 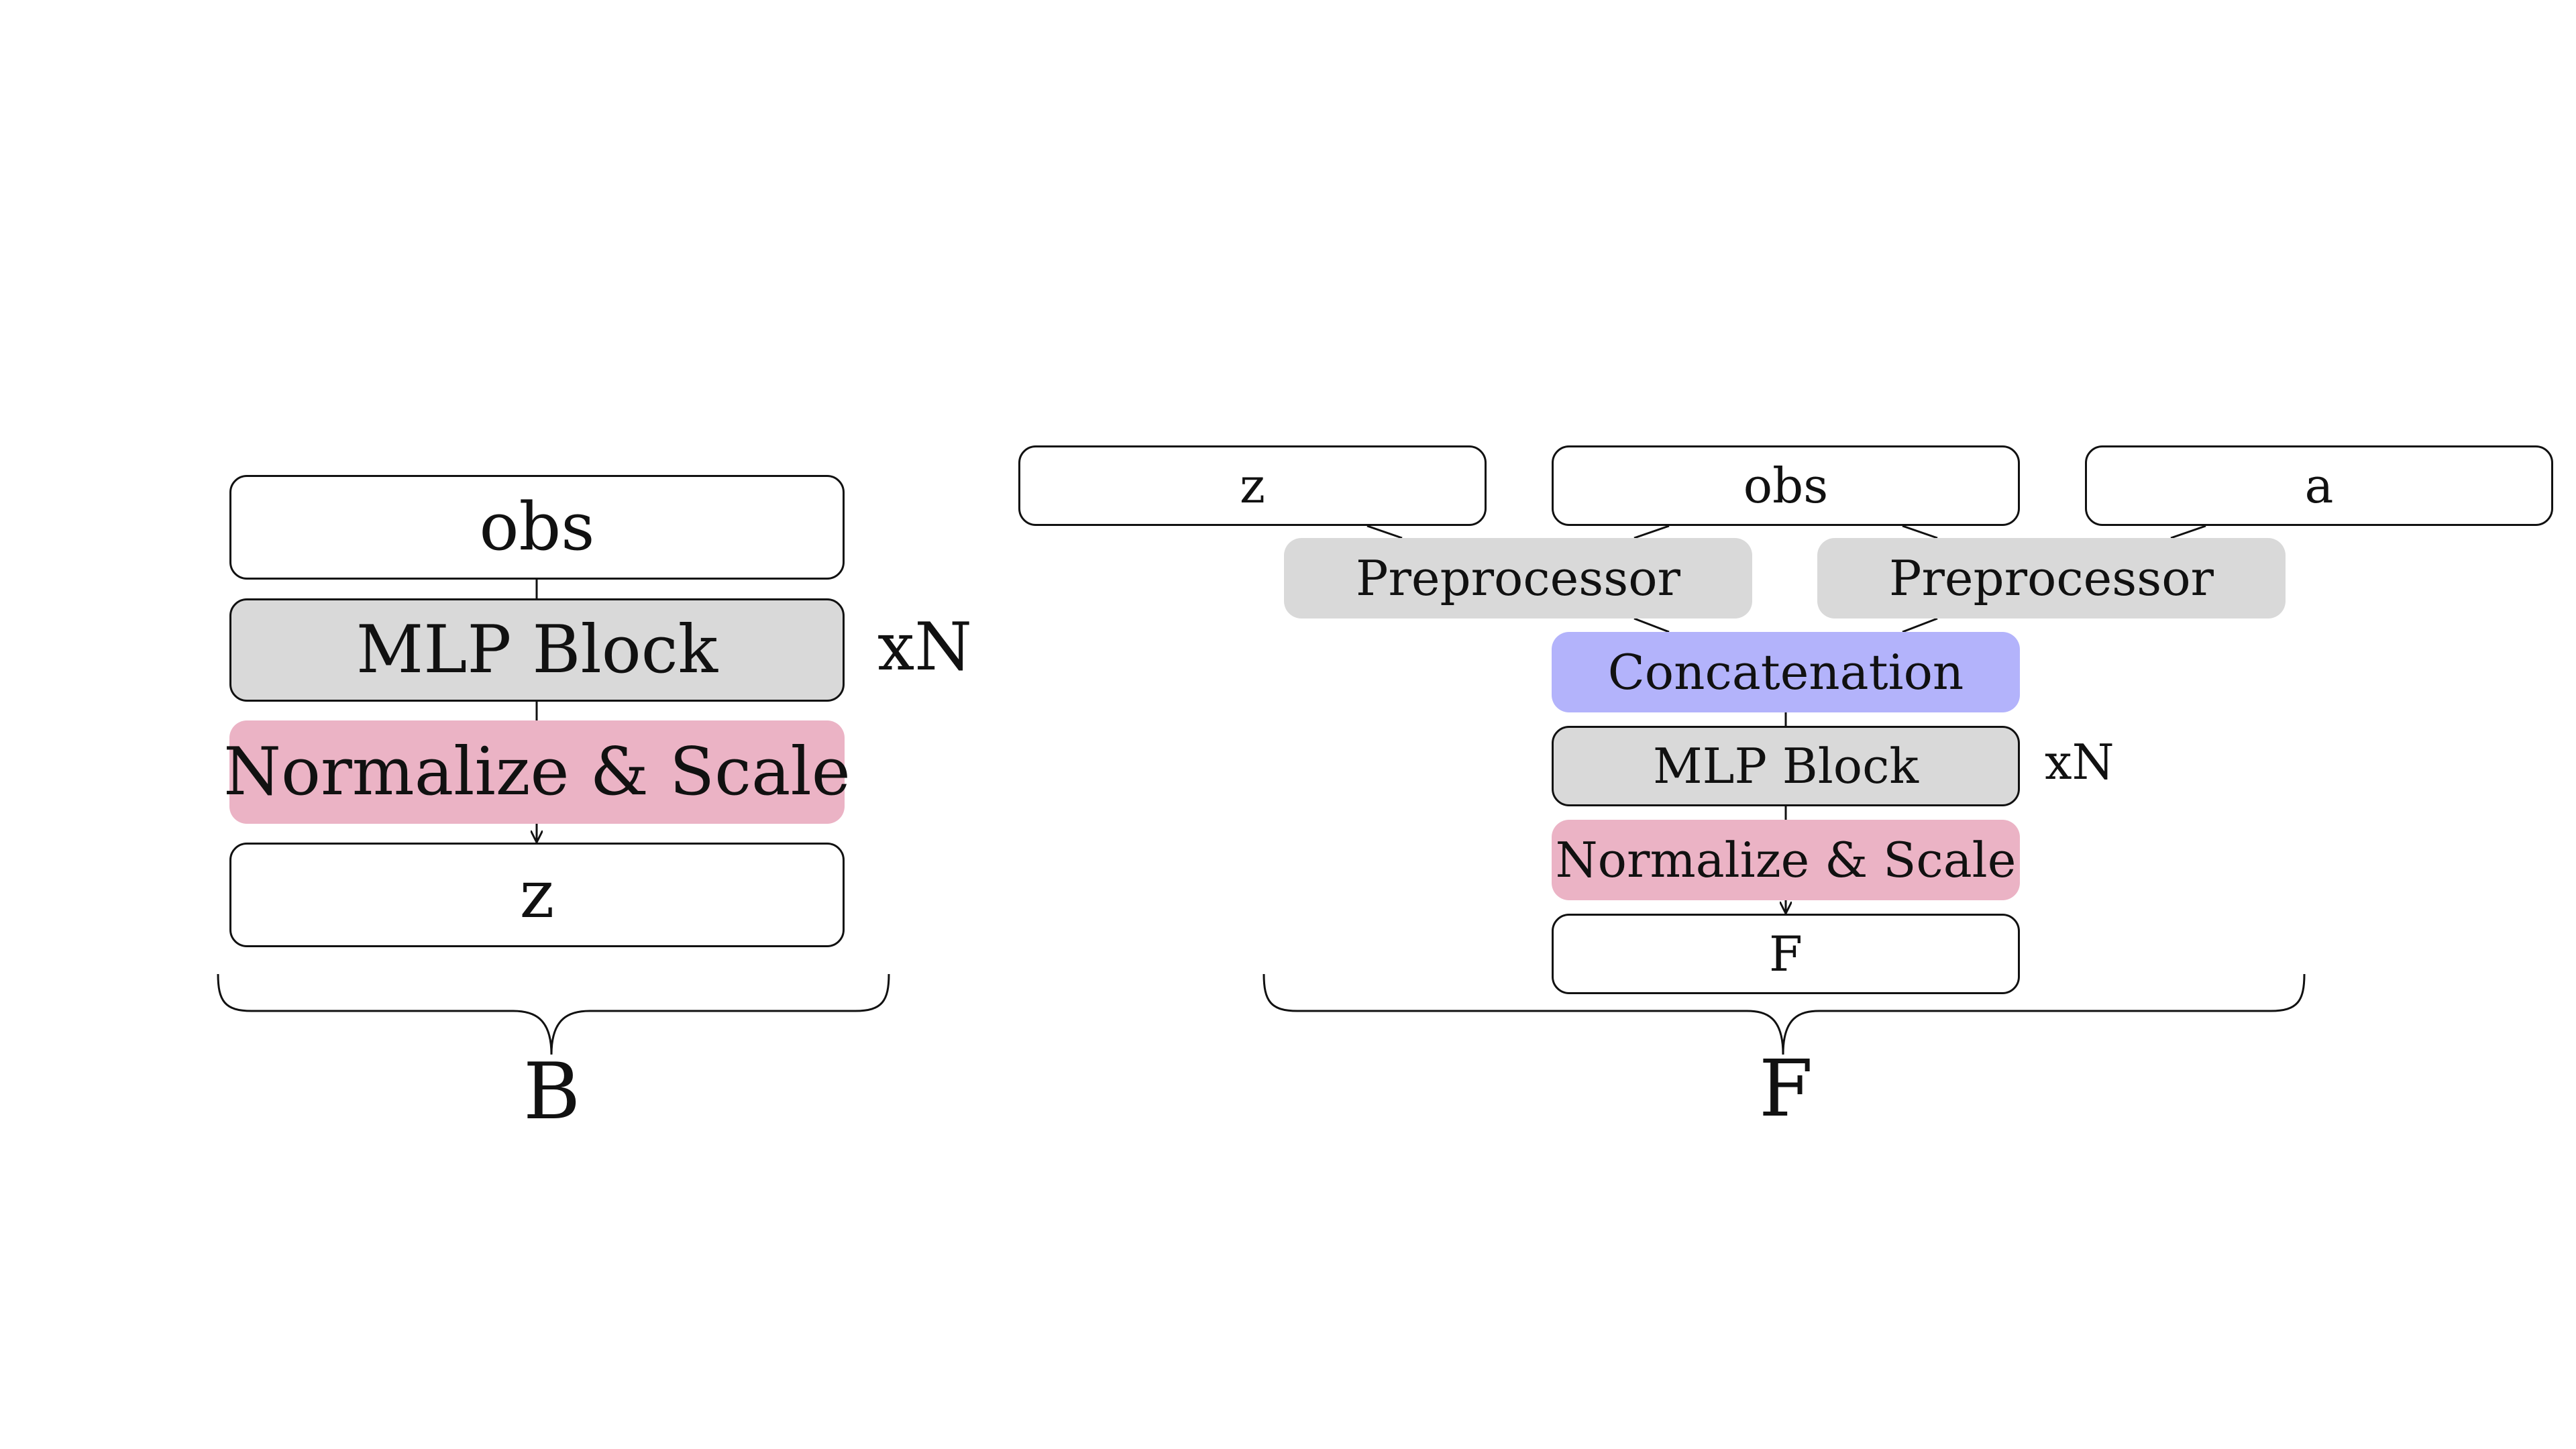 I want to click on right-normalize-scale-box: Normalize & Scale, so click(x=1786, y=860).